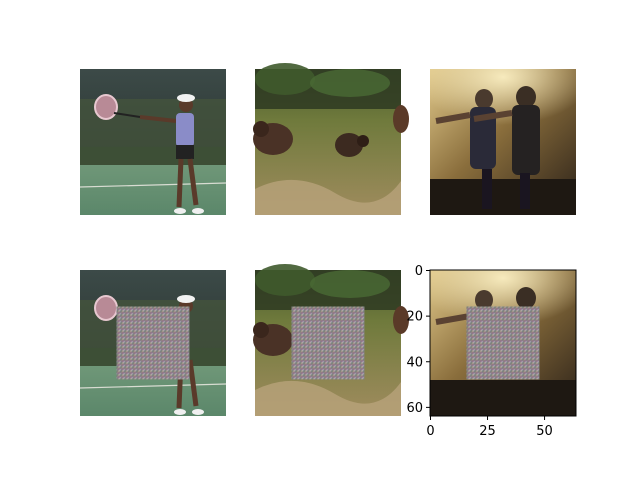  What do you see at coordinates (419, 271) in the screenshot?
I see `y-tick-label: 0` at bounding box center [419, 271].